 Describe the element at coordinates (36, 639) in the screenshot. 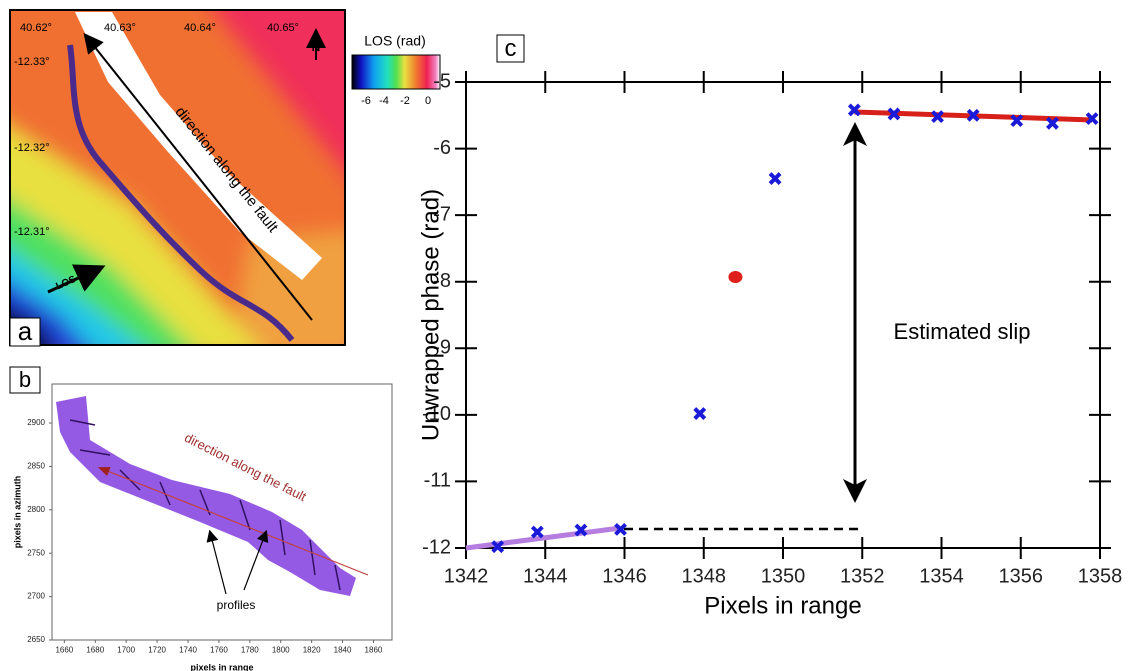

I see `y-tick-label: 2650` at that location.